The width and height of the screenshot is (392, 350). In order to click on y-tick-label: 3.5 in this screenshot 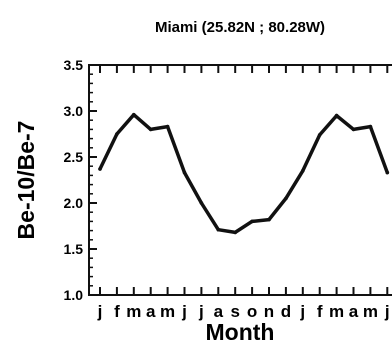, I will do `click(74, 65)`.